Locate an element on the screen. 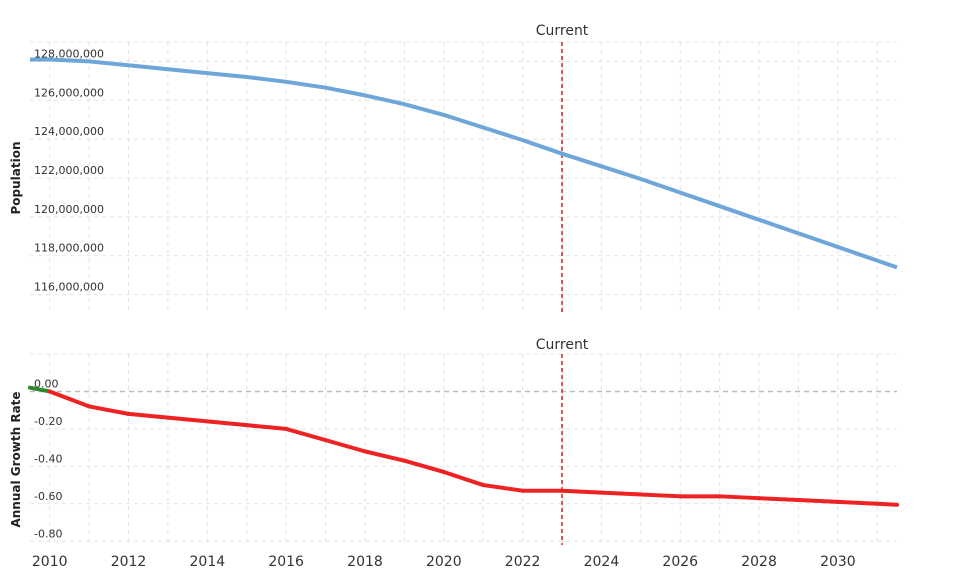  x-tick-label: 2014 is located at coordinates (208, 562).